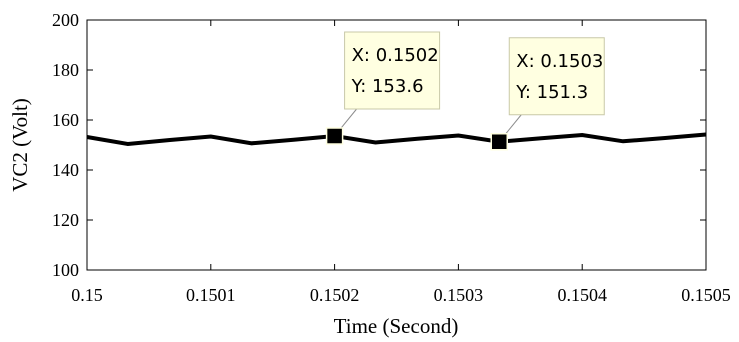  I want to click on datatip: X: 0.1502 Y: 153.6, so click(392, 70).